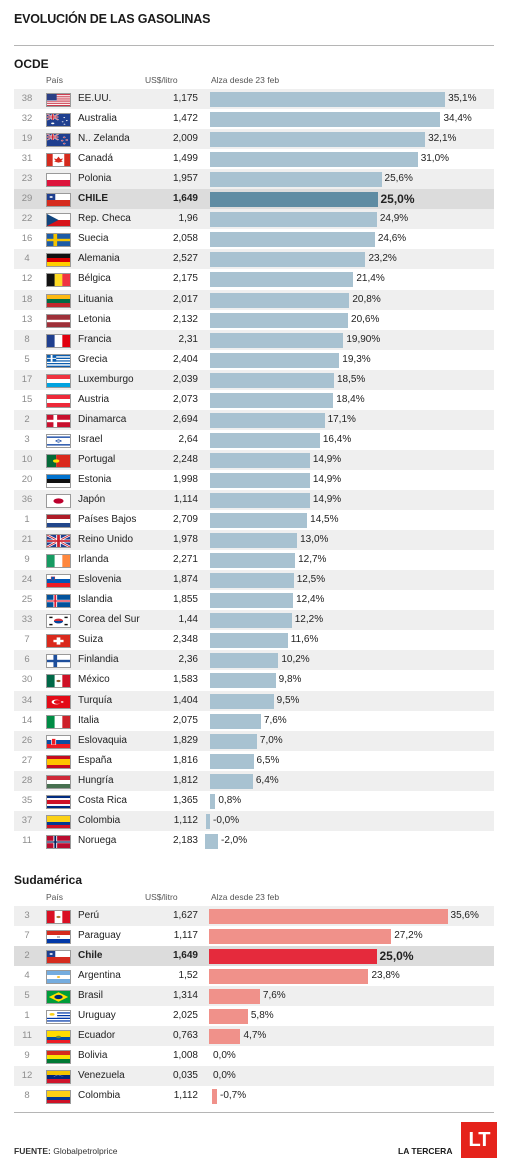 This screenshot has height=1171, width=513. What do you see at coordinates (185, 700) in the screenshot?
I see `price-value: 1,404` at bounding box center [185, 700].